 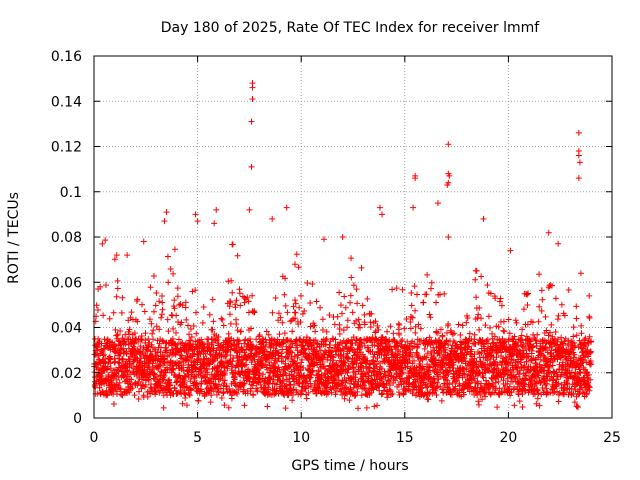 I want to click on y-tick-label: 0.06, so click(x=66, y=283).